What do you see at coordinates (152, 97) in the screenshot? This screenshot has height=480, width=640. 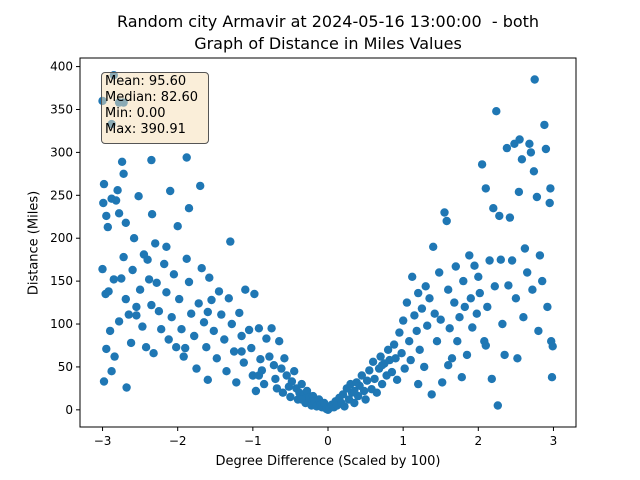 I see `stat-median: Median: 82.60` at bounding box center [152, 97].